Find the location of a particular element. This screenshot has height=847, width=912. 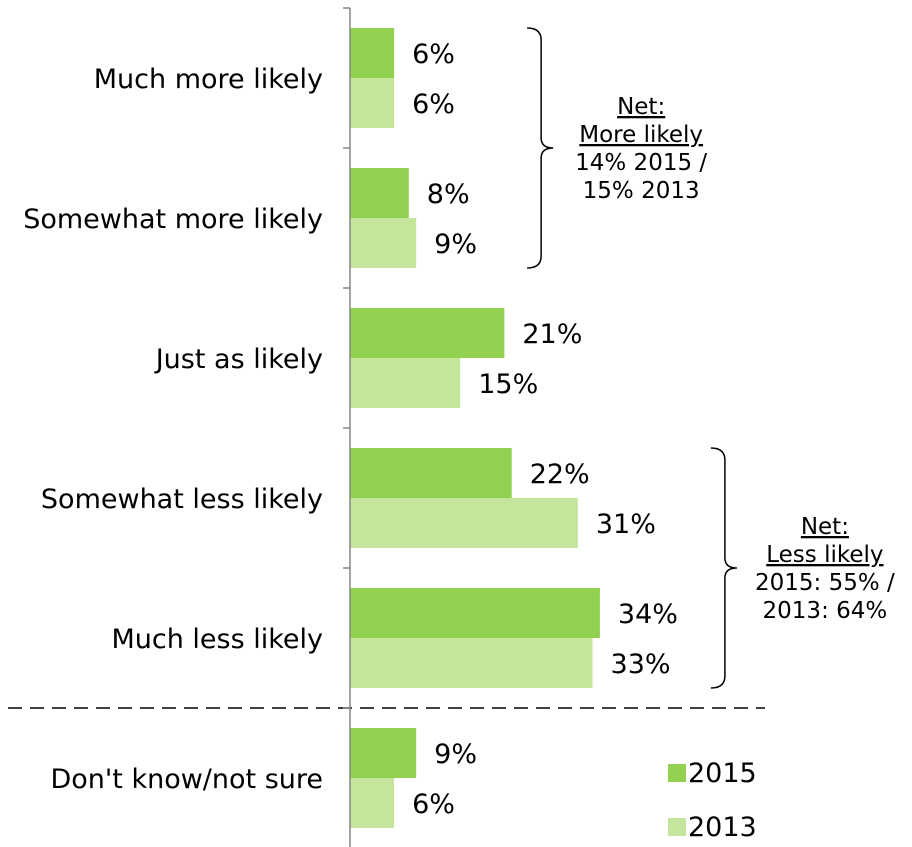

legend-label: 2013 is located at coordinates (722, 827).